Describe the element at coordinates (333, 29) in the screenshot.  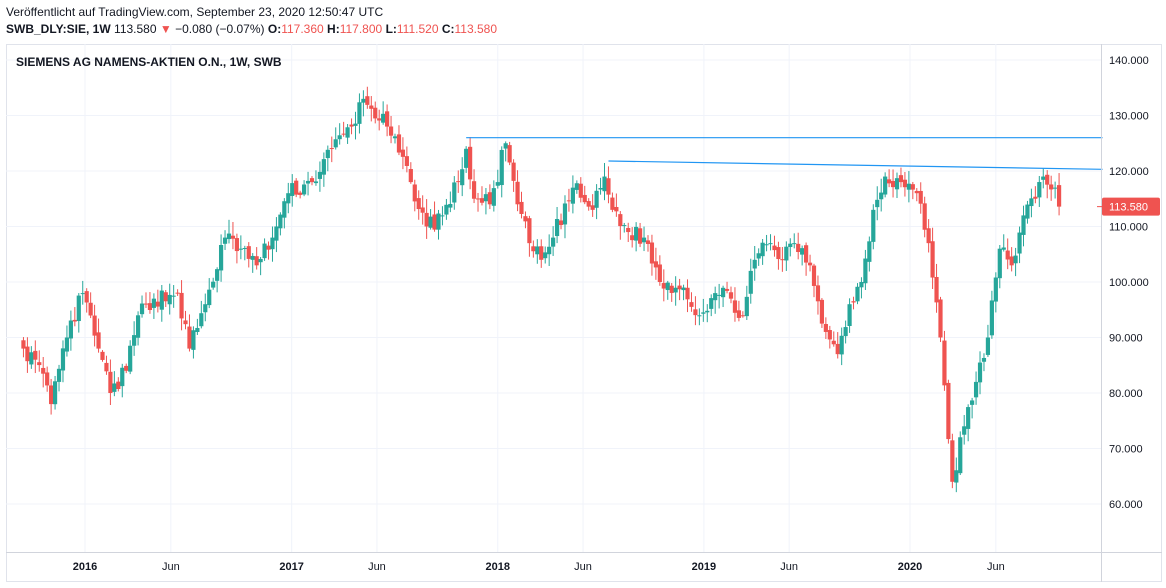
I see `high-label: H:` at that location.